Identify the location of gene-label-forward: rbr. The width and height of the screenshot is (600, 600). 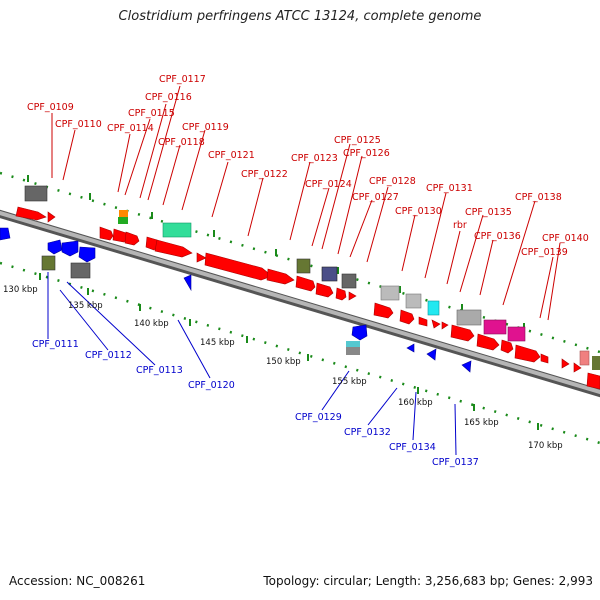
(460, 225).